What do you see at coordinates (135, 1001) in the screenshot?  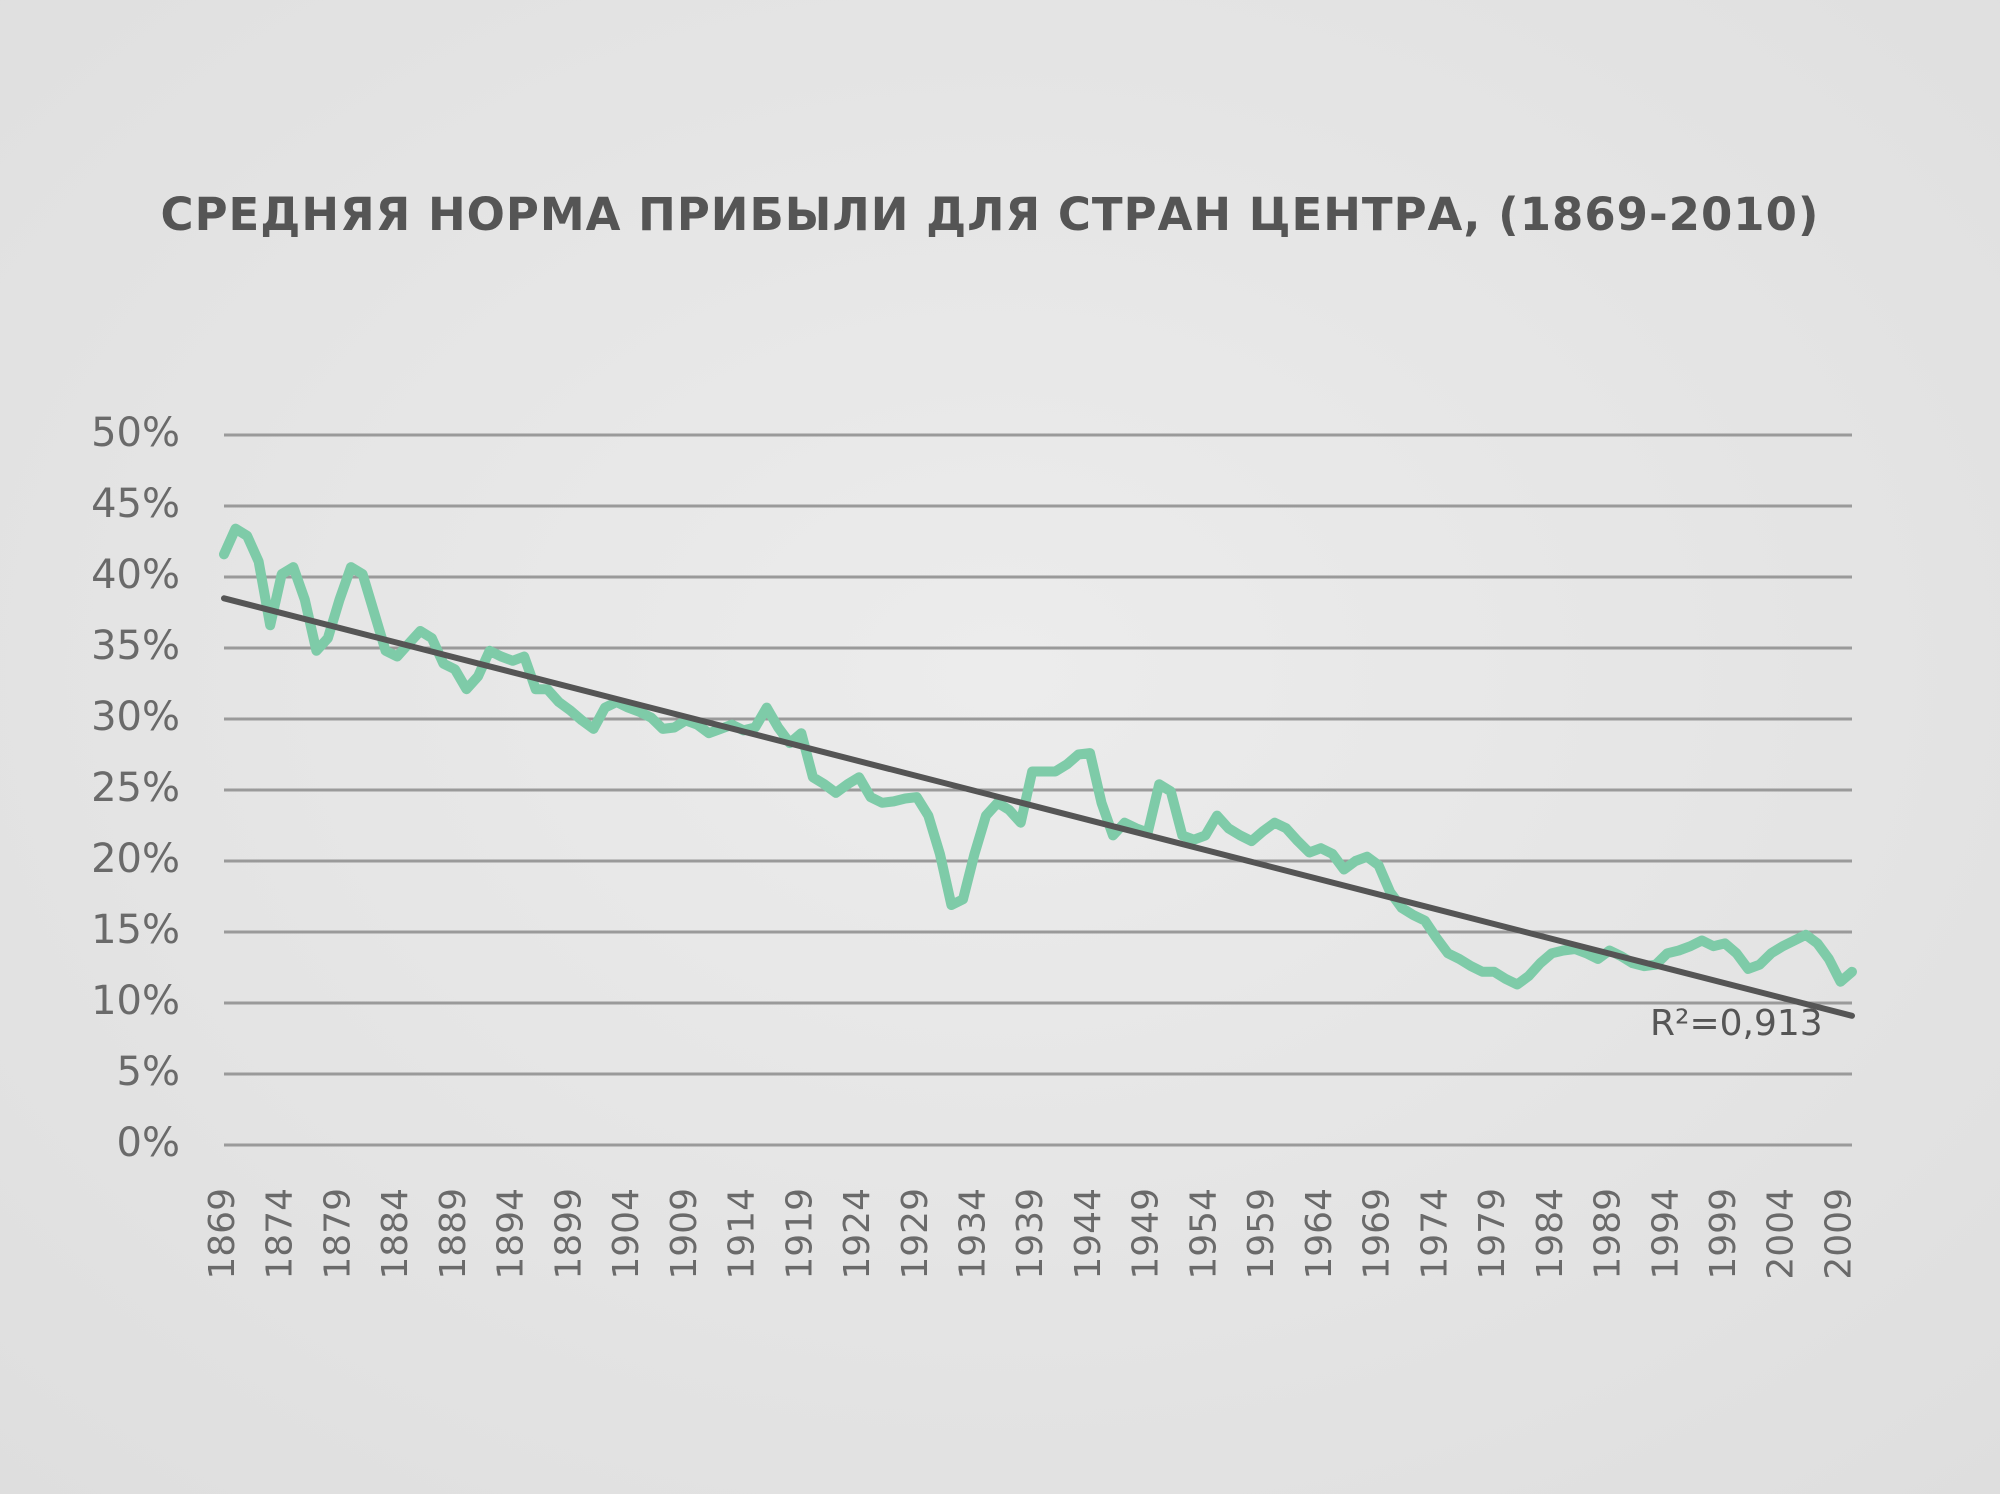 I see `y-tick-label: 10%` at bounding box center [135, 1001].